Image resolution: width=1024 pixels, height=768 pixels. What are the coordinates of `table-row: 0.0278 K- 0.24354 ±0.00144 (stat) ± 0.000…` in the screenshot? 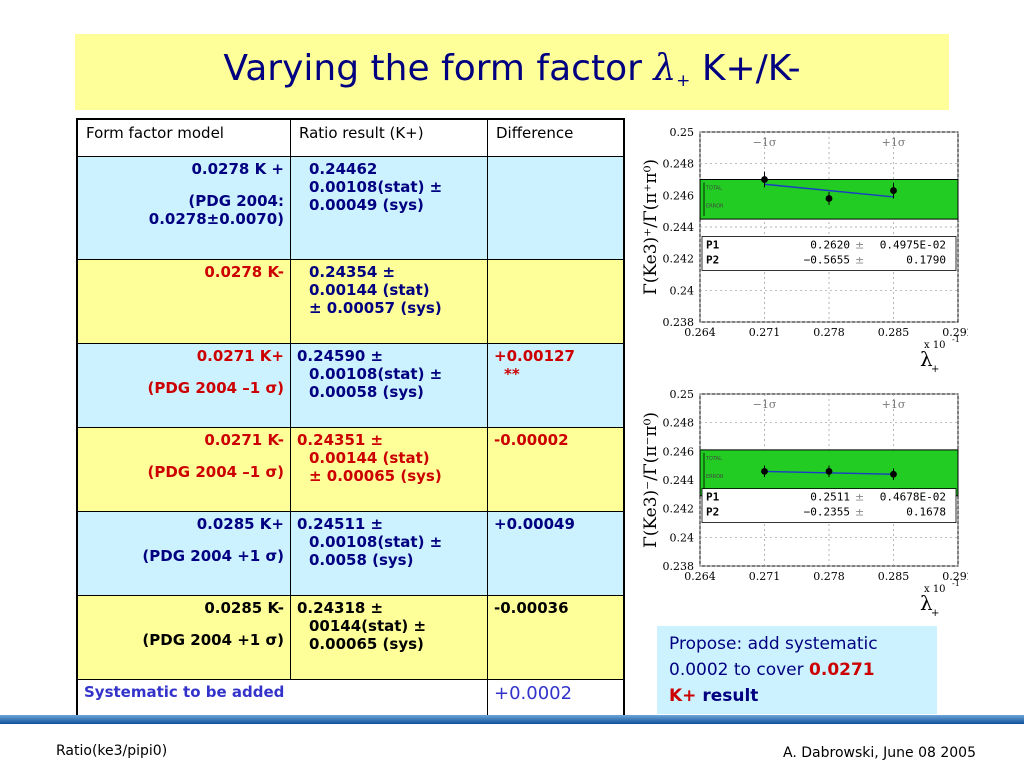 It's located at (350, 301).